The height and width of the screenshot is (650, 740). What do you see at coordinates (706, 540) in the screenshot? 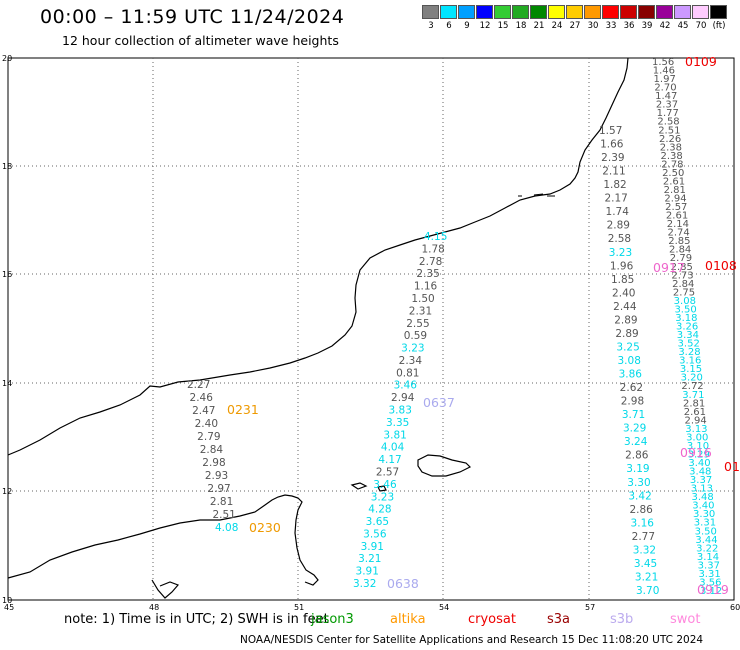
I see `wave-height-label: 3.44` at bounding box center [706, 540].